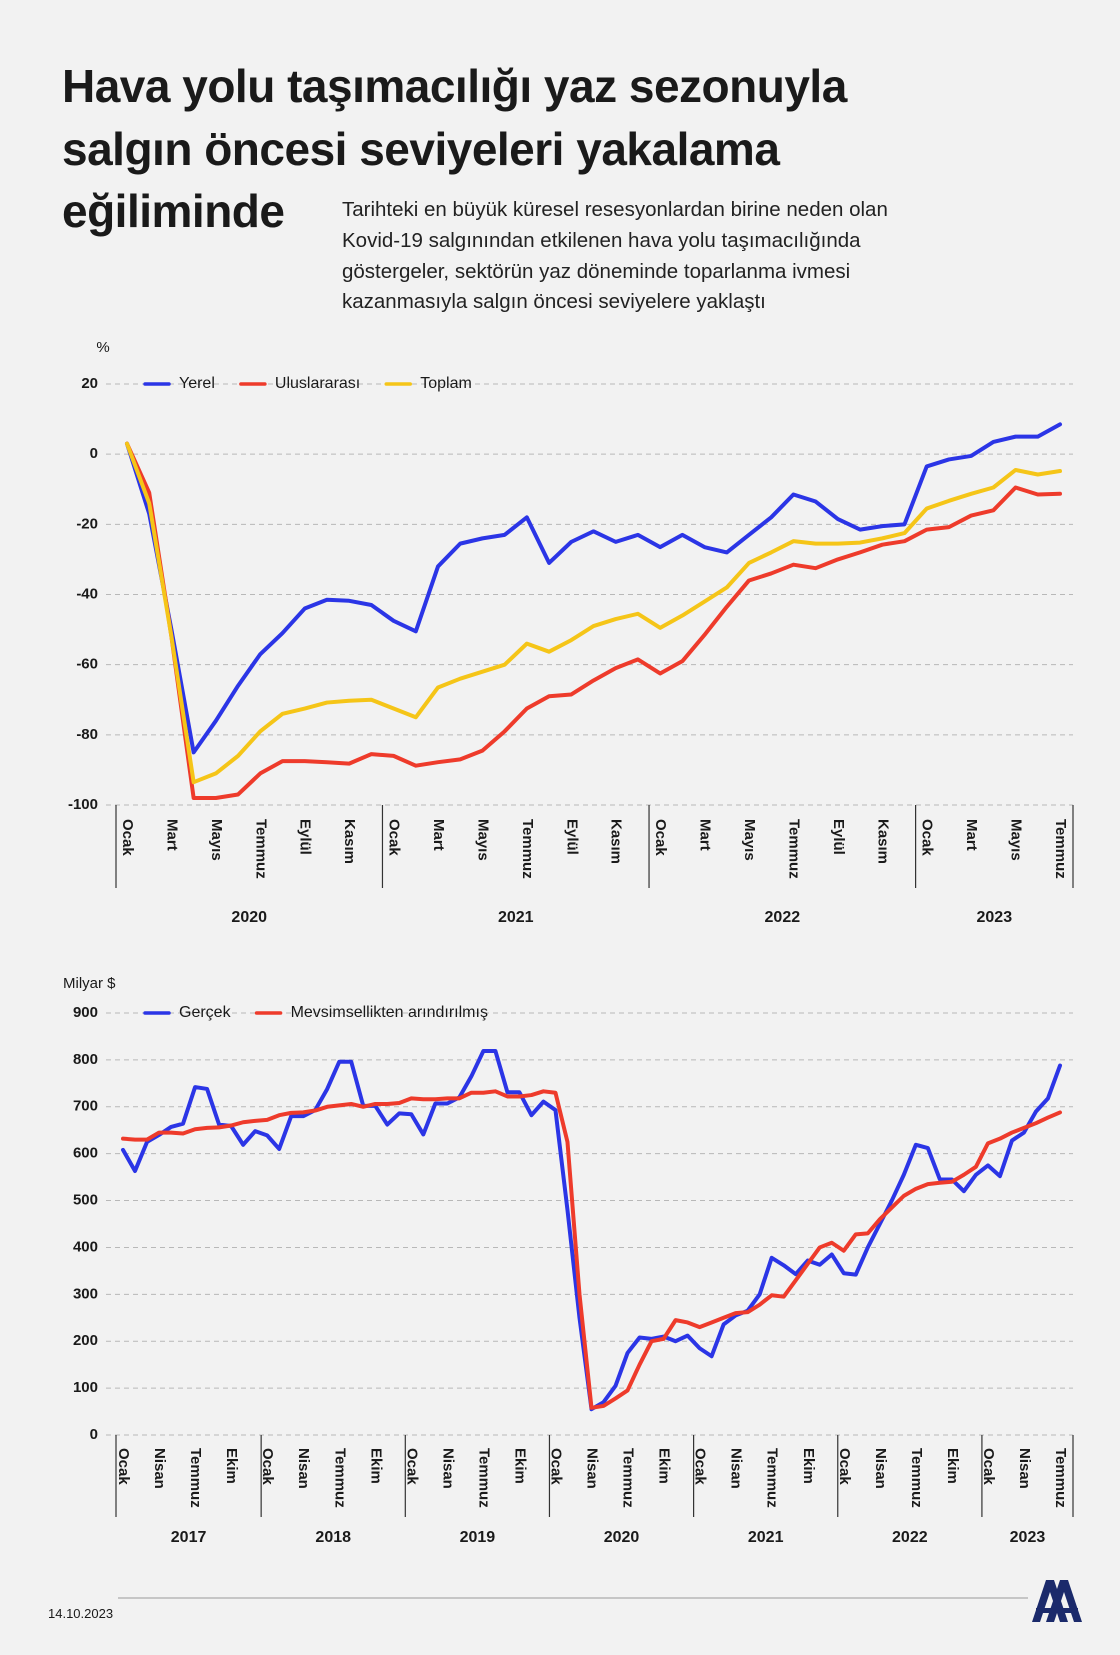 The width and height of the screenshot is (1120, 1655). I want to click on legend-label: Gerçek, so click(205, 1012).